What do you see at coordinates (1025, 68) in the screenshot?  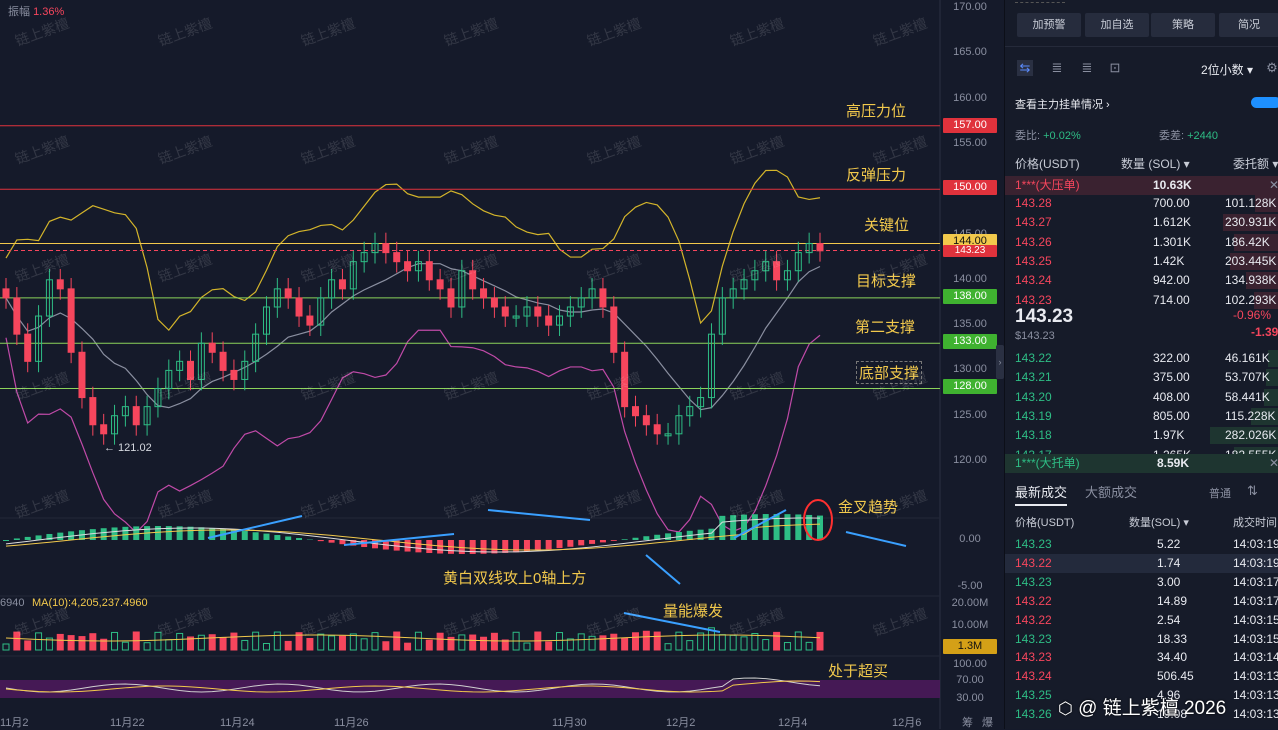 I see `layout-both-icon: ⇆` at bounding box center [1025, 68].